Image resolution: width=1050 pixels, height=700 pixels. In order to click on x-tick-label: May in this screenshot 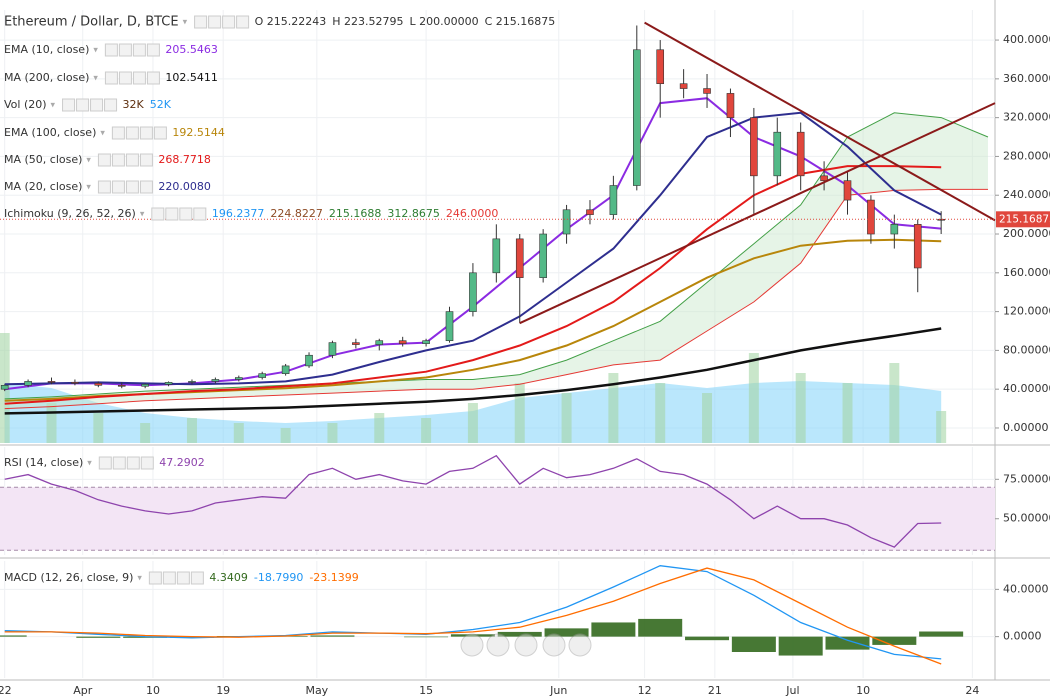, I will do `click(316, 690)`.